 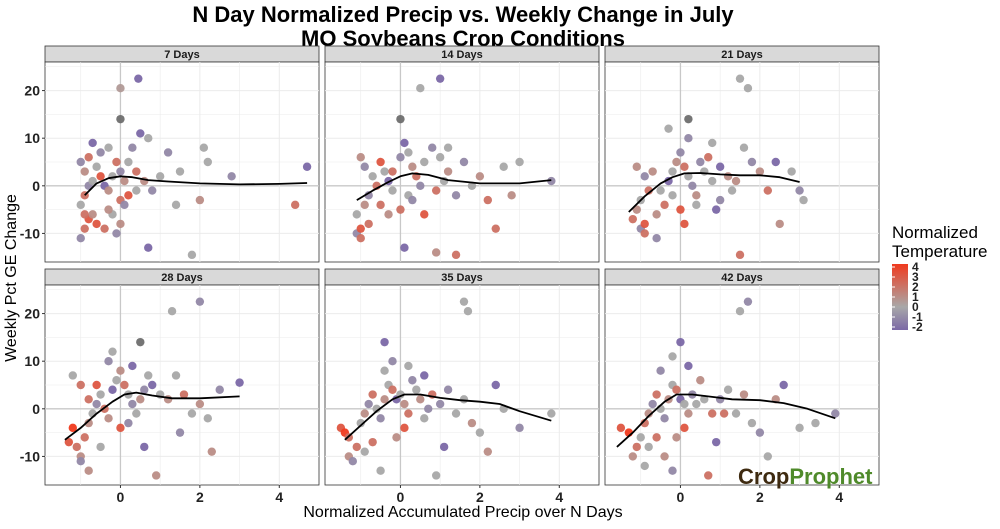 I want to click on legend-title-line1: Normalized, so click(x=935, y=232).